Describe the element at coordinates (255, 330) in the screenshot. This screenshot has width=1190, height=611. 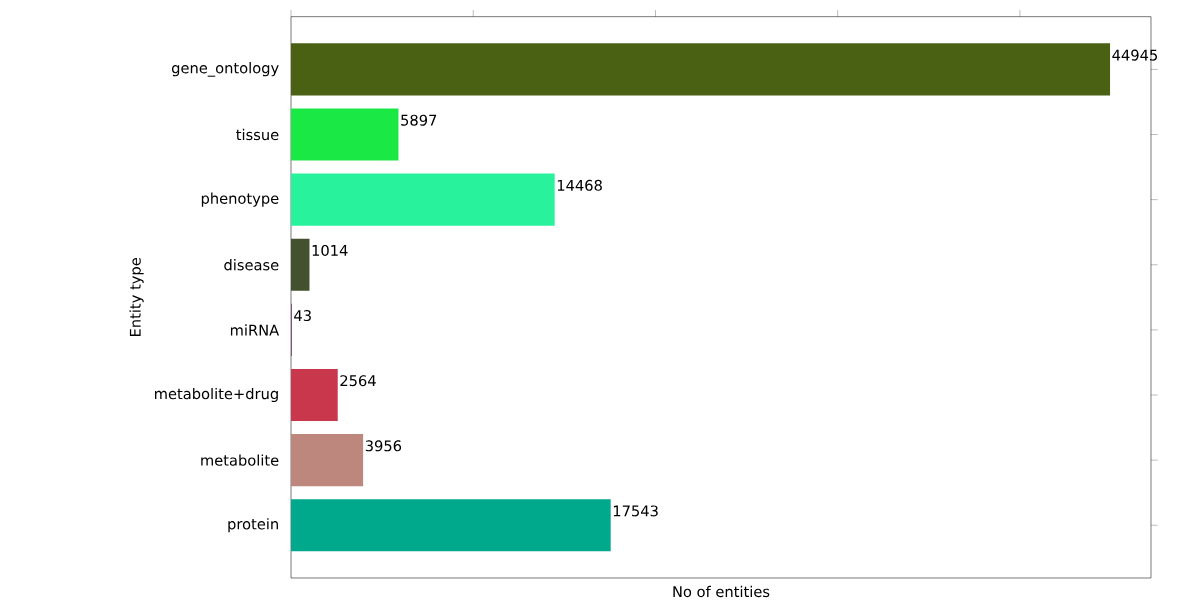
I see `y-tick-label: miRNA` at that location.